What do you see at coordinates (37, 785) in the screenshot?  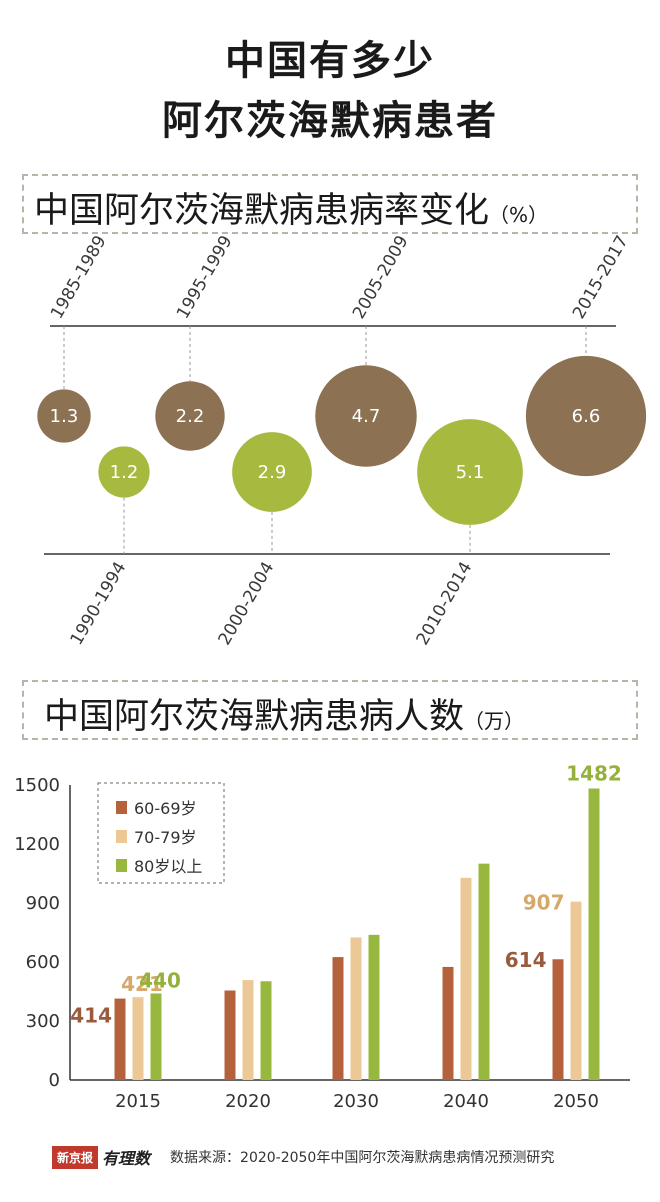 I see `y-tick-label: 1500` at bounding box center [37, 785].